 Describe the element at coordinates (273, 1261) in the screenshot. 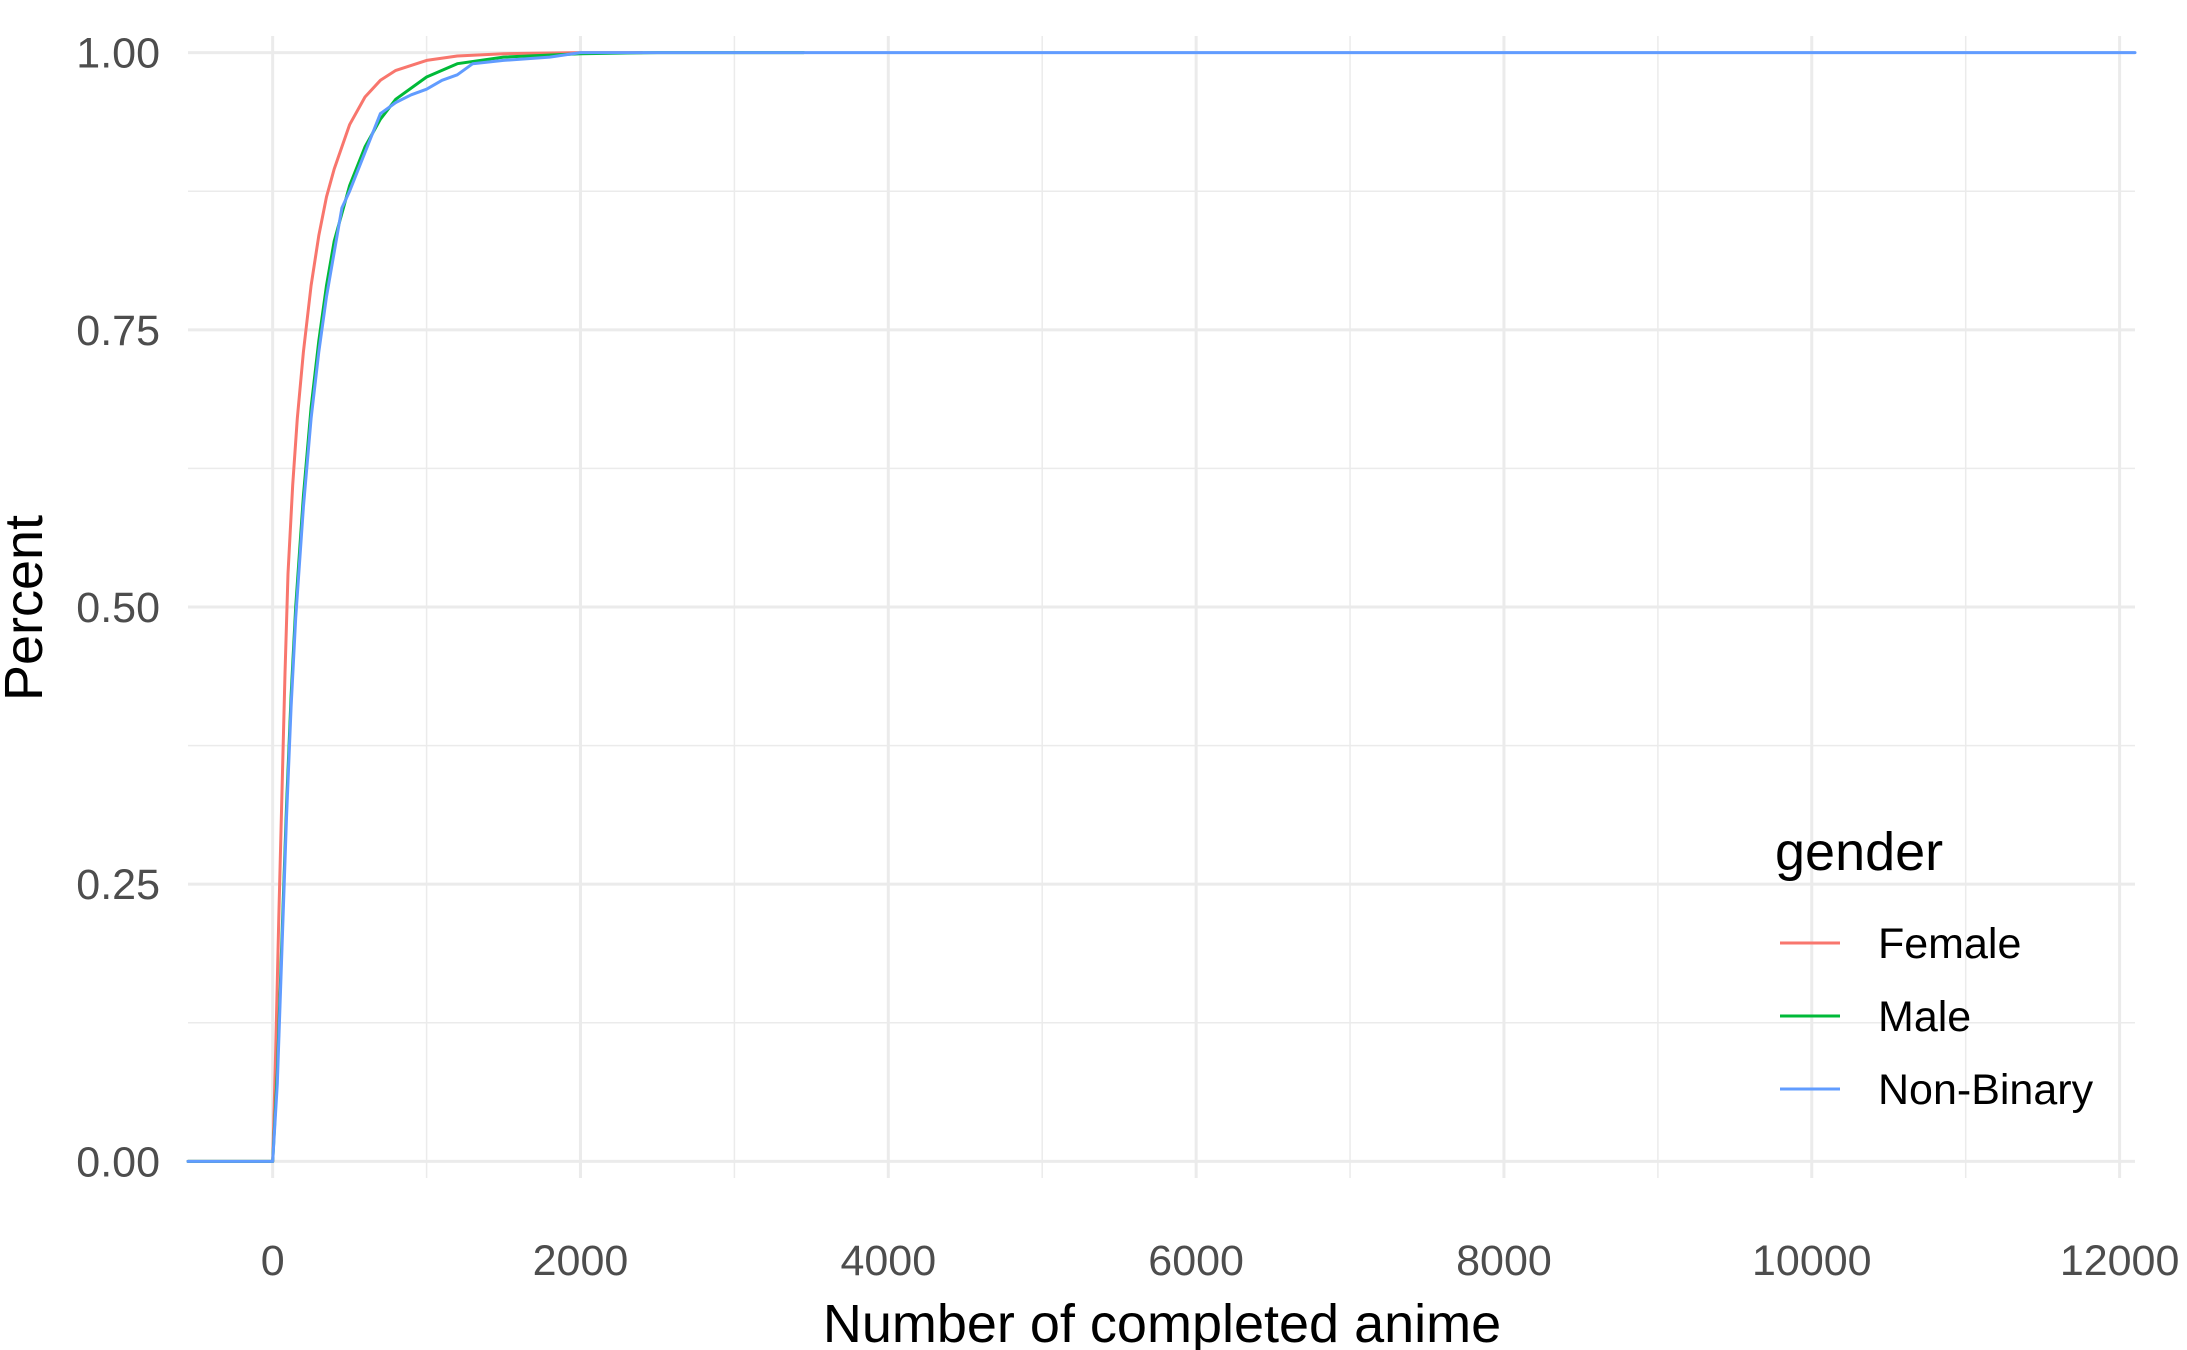

I see `x-tick-label: 0` at that location.